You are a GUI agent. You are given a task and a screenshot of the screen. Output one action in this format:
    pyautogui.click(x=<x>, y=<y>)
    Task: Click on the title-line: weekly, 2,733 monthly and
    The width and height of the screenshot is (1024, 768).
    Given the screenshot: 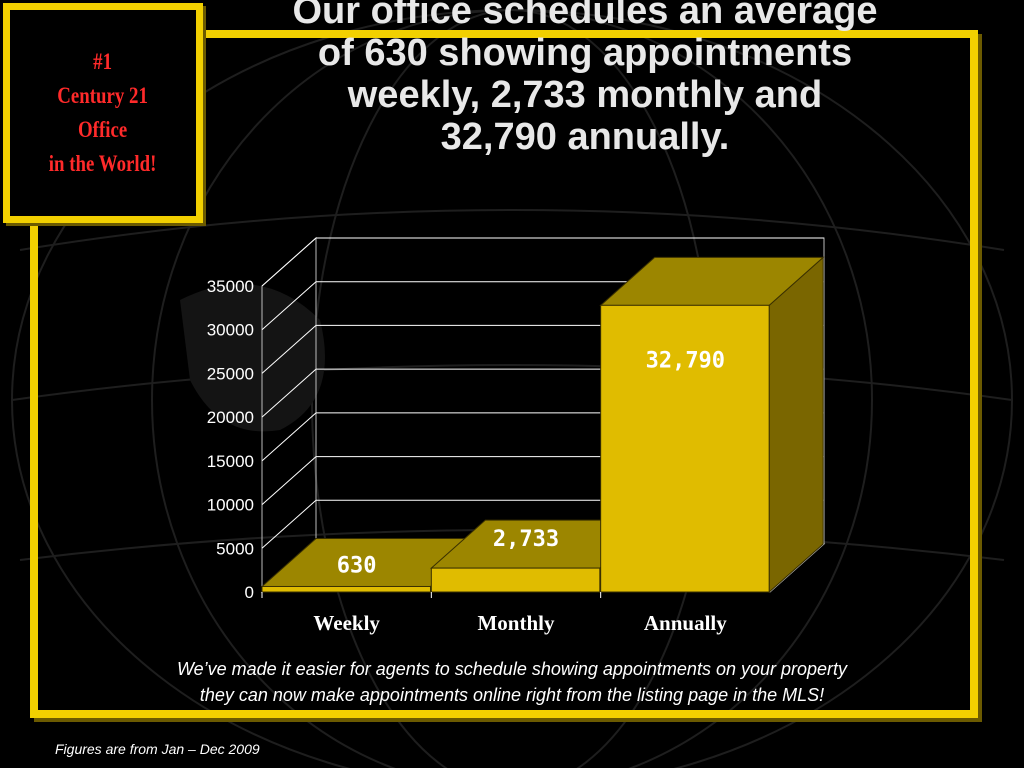 What is the action you would take?
    pyautogui.click(x=585, y=95)
    